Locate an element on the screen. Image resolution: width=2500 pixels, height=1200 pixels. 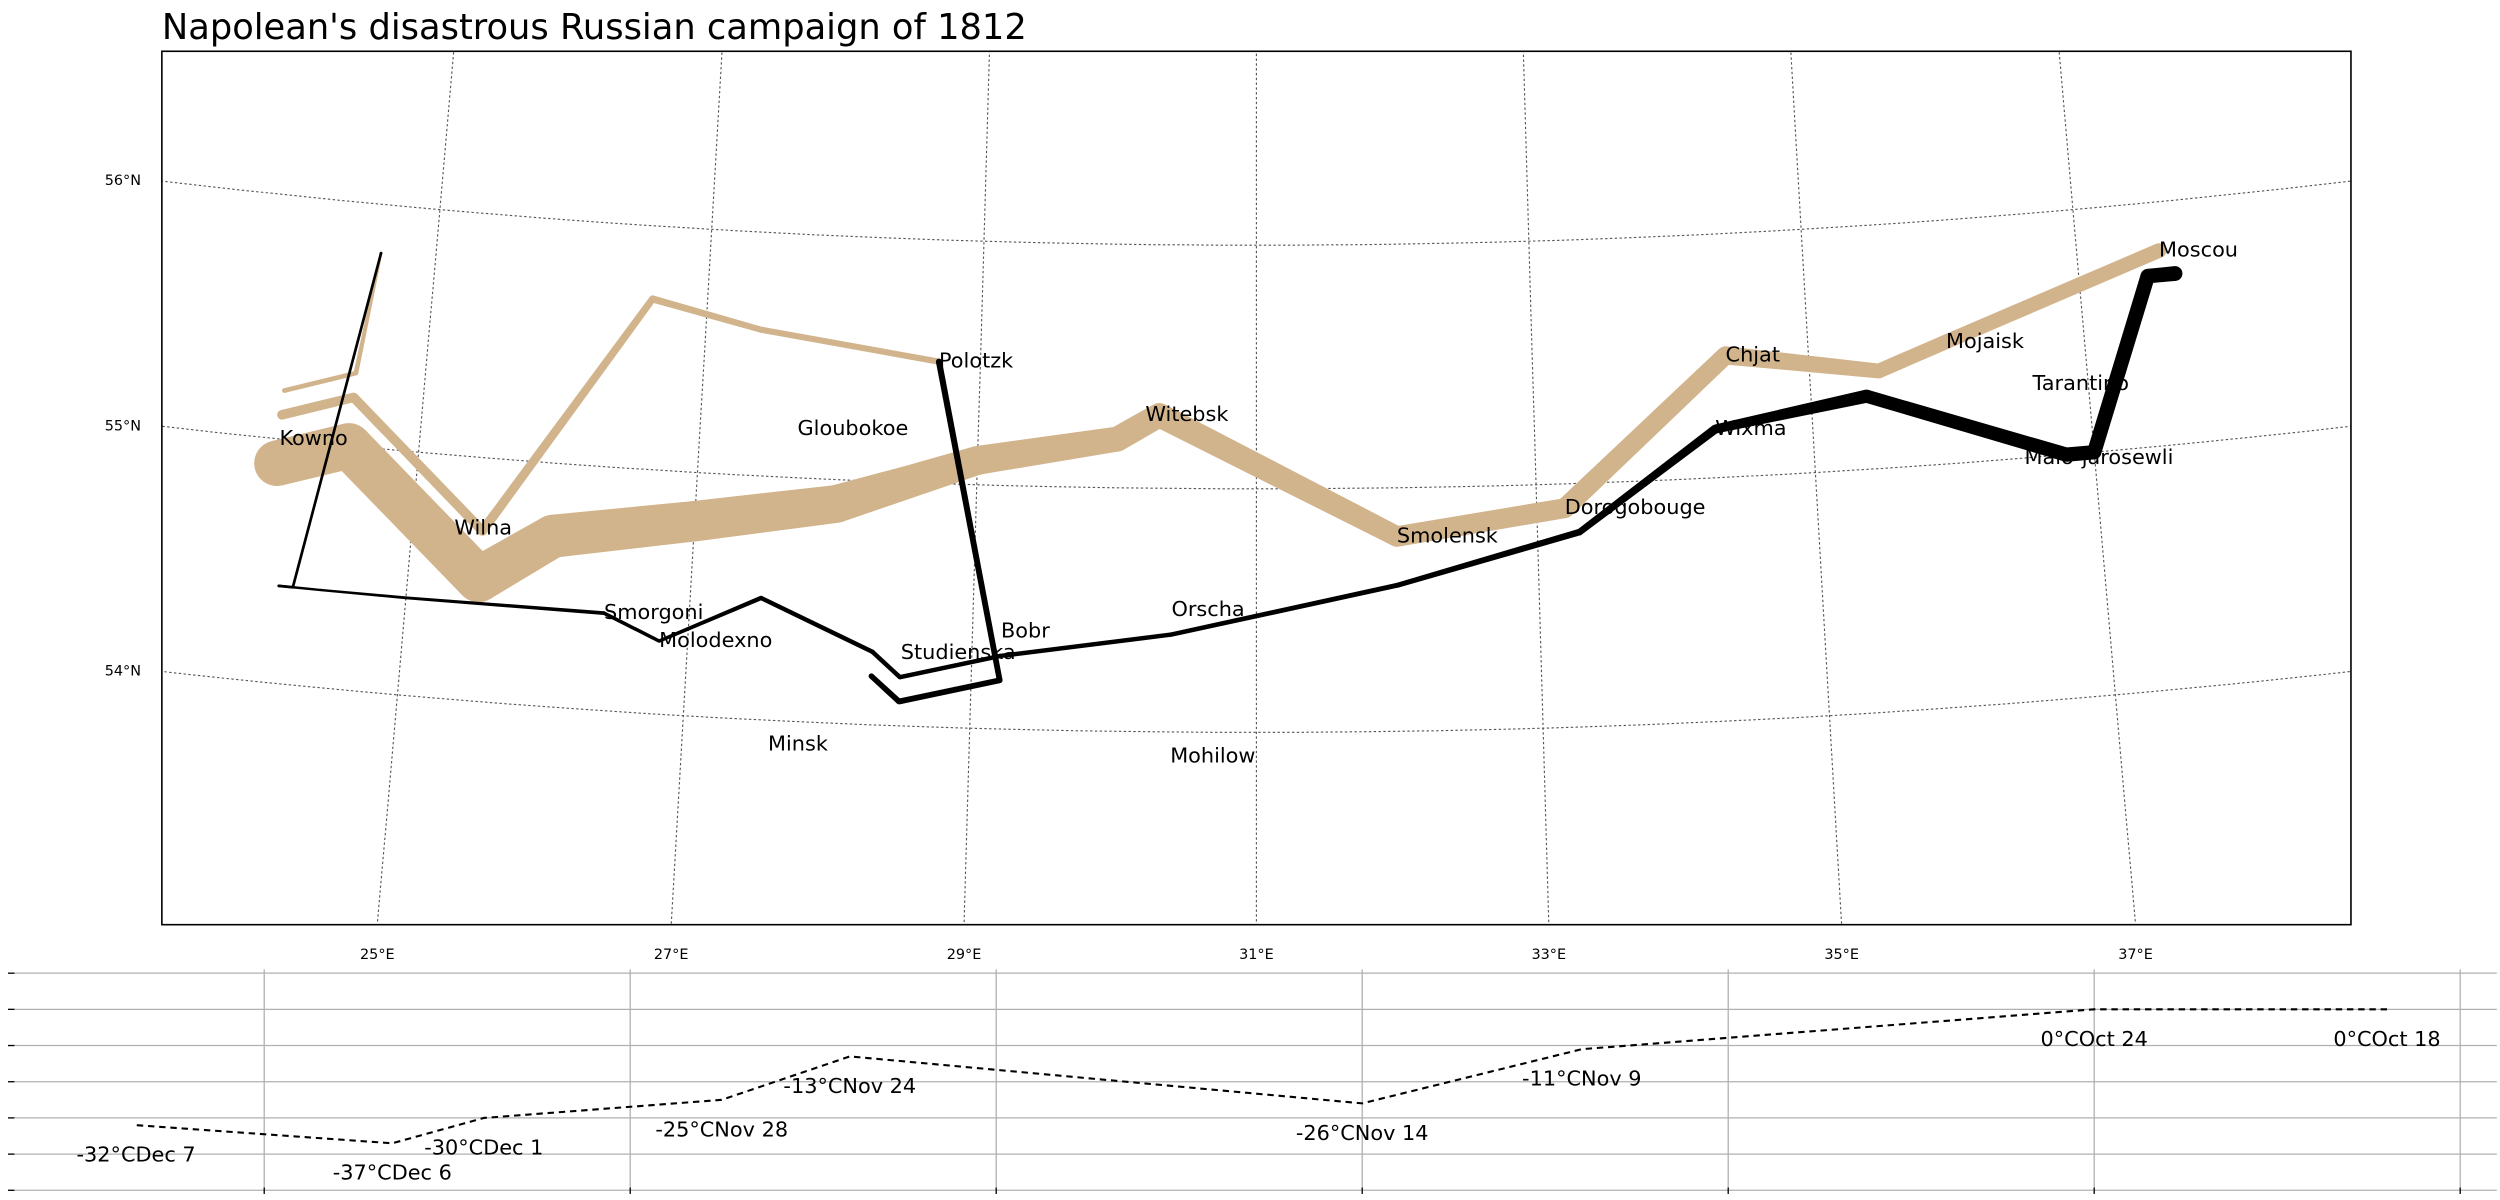
city-label: Malo-jarosewli is located at coordinates (2099, 457).